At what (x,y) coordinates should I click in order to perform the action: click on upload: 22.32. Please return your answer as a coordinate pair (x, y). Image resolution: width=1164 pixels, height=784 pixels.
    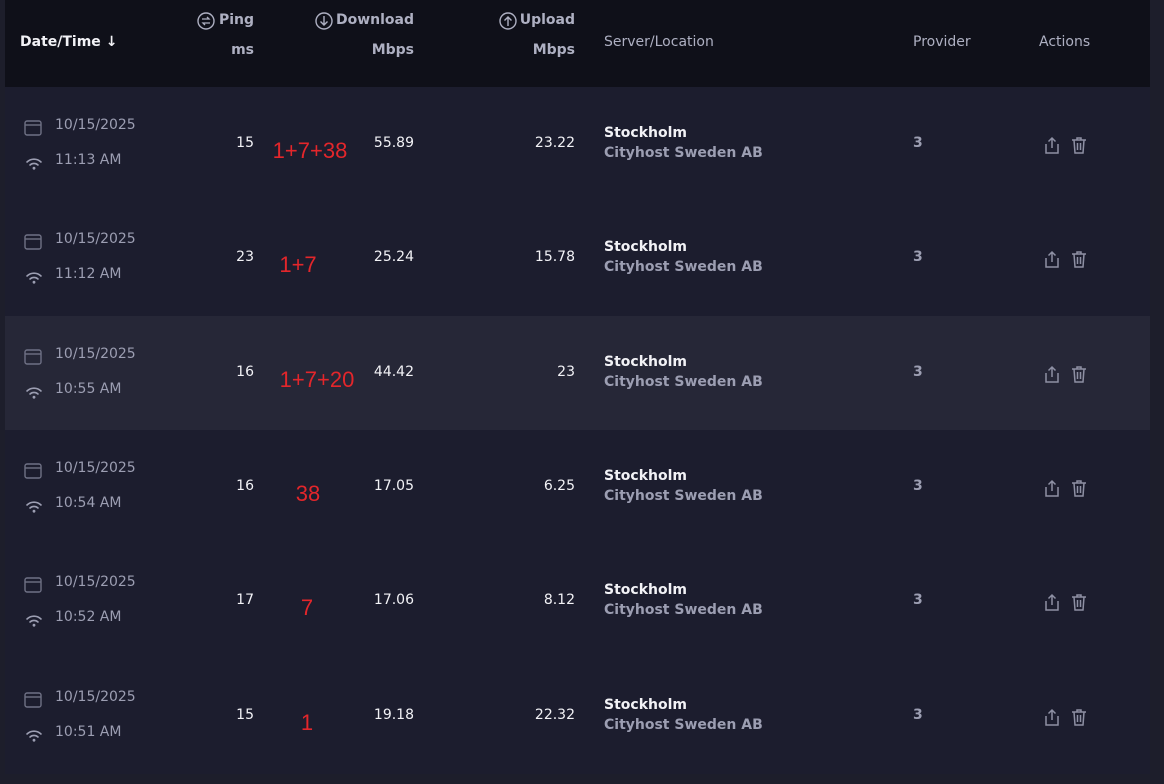
    Looking at the image, I should click on (554, 714).